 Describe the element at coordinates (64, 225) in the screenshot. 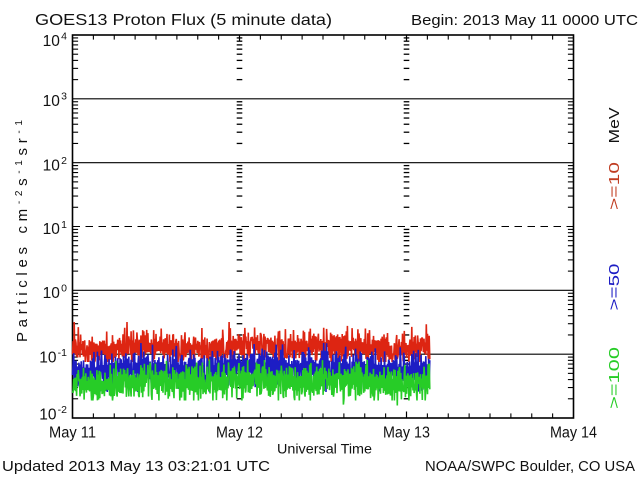

I see `svg-text: 1` at that location.